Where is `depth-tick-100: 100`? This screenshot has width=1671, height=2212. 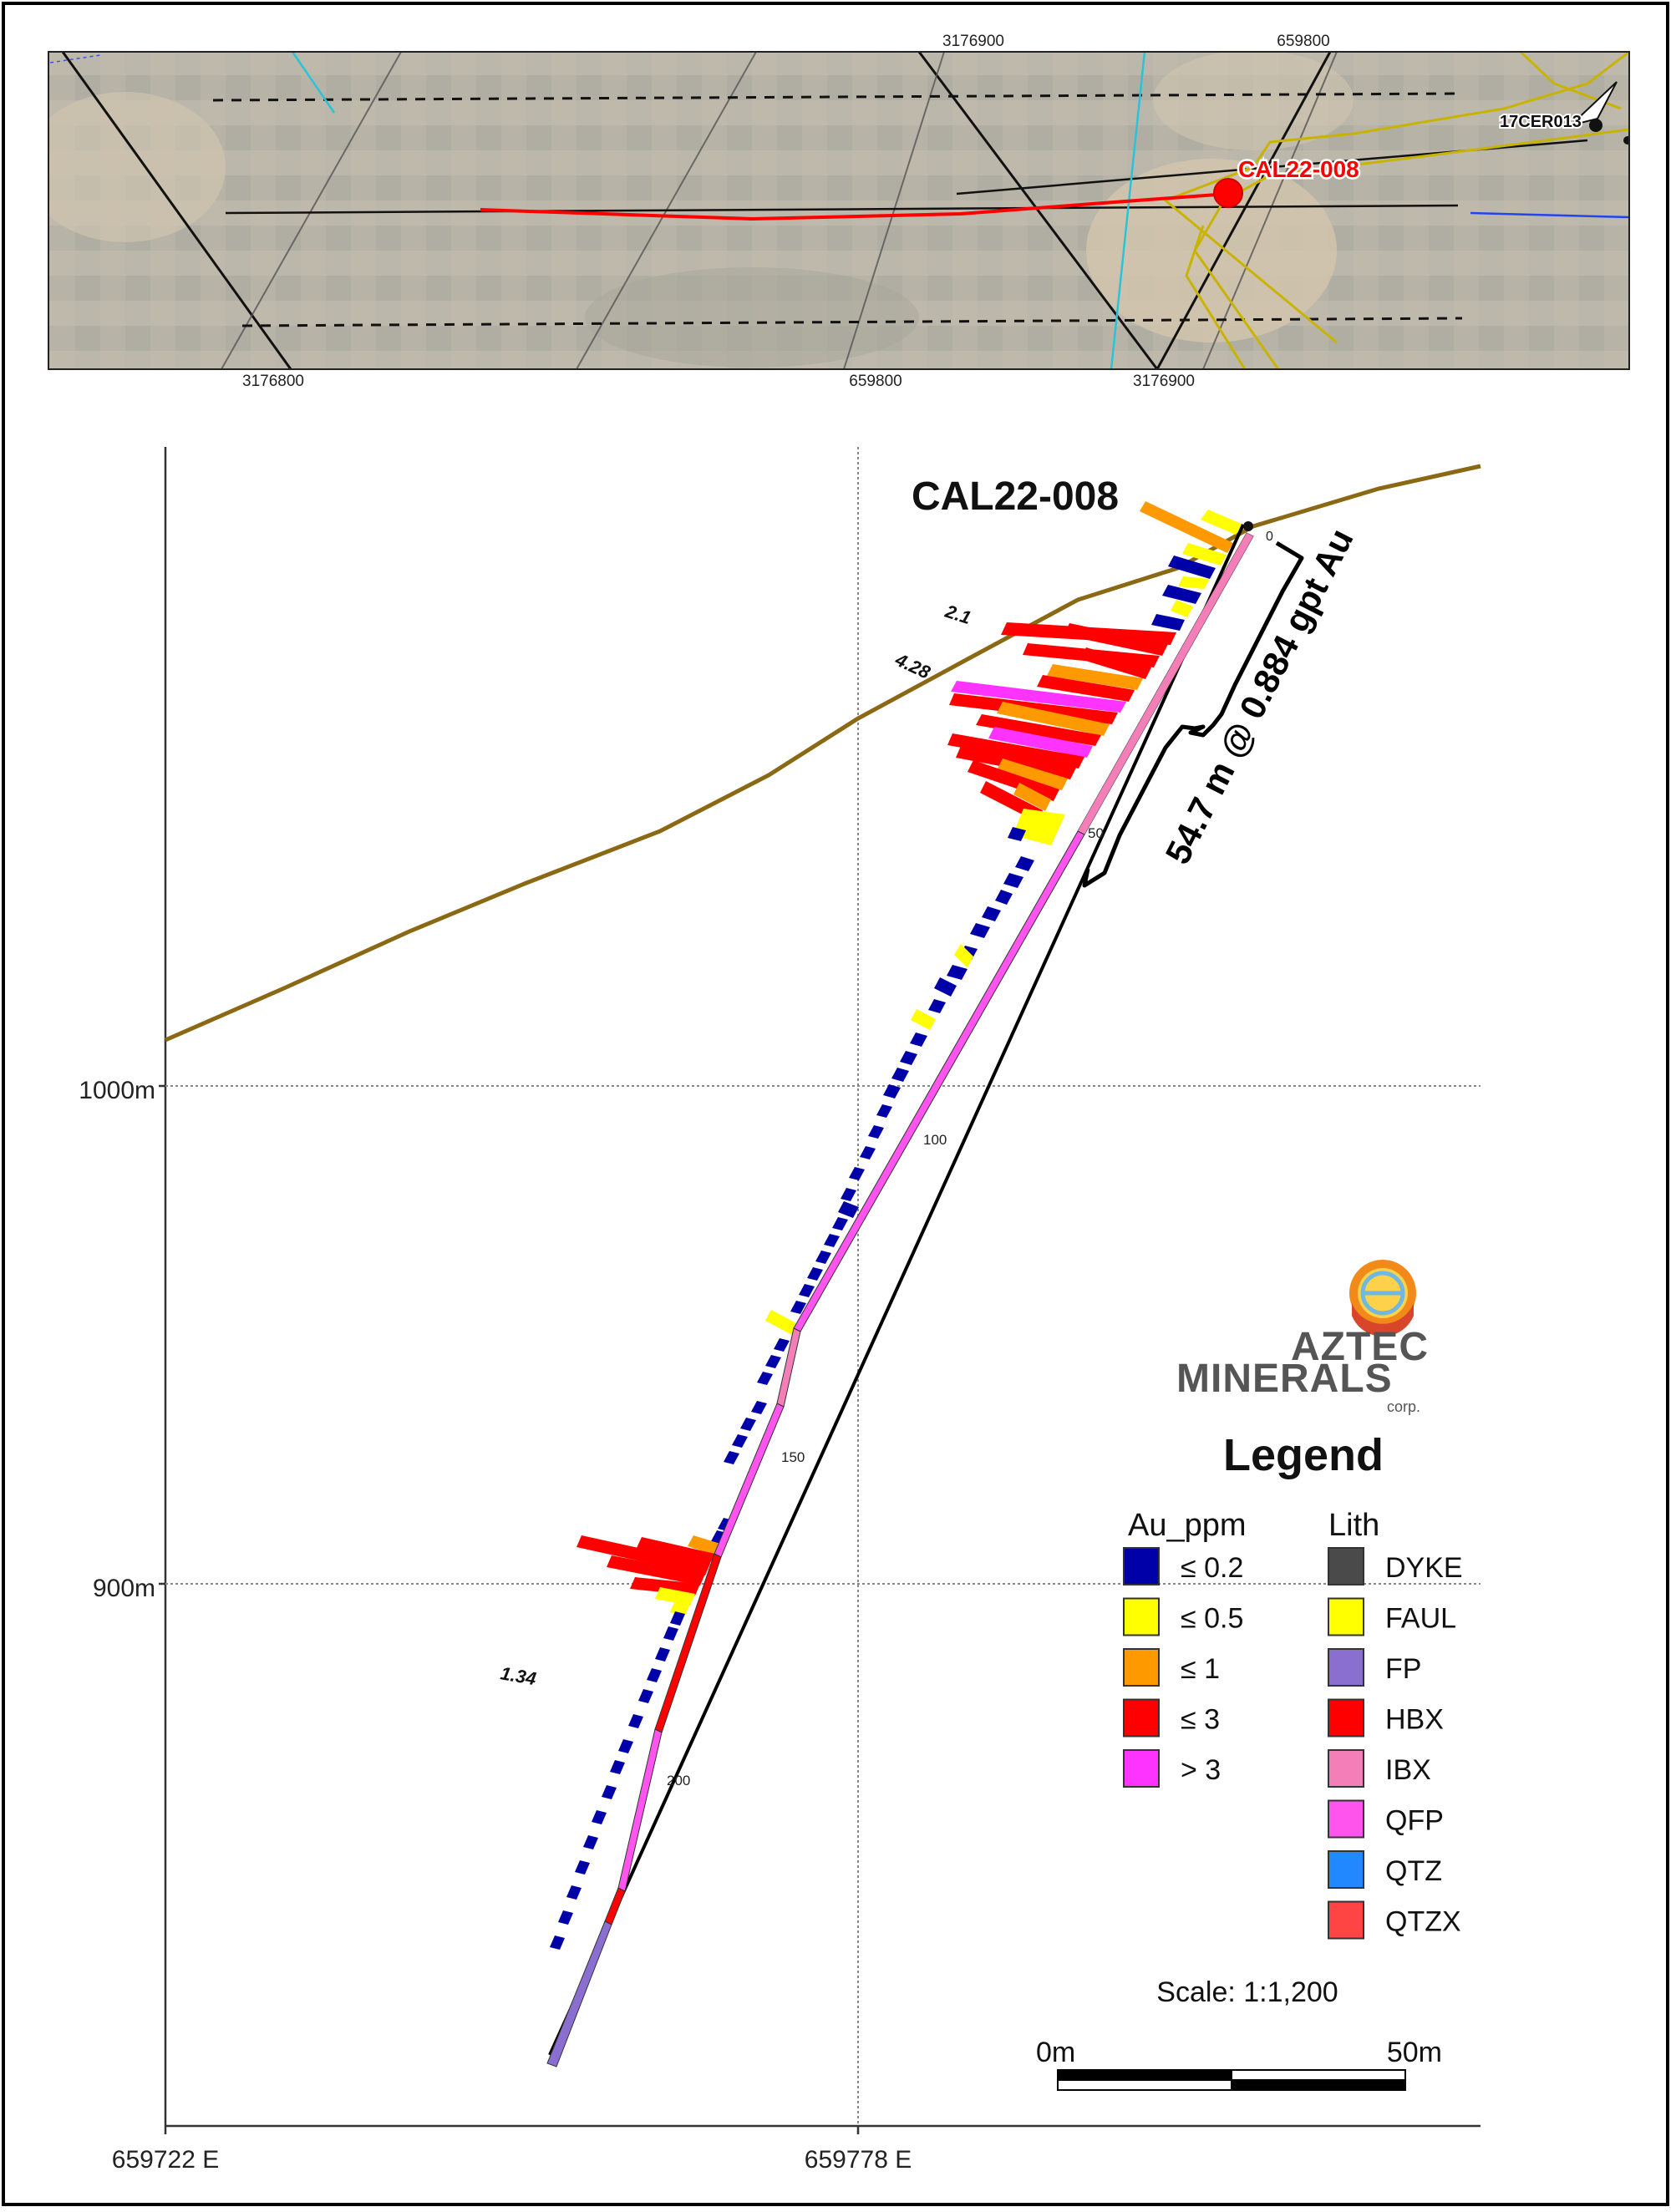 depth-tick-100: 100 is located at coordinates (935, 1140).